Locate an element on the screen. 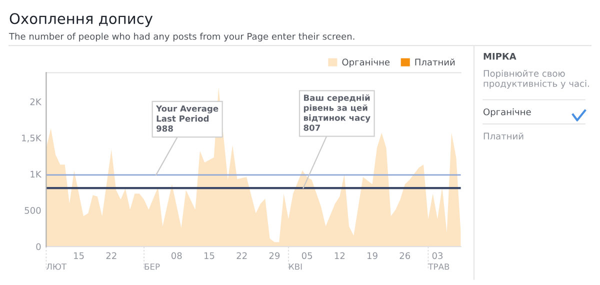 The height and width of the screenshot is (285, 600). text: МІРКА is located at coordinates (500, 56).